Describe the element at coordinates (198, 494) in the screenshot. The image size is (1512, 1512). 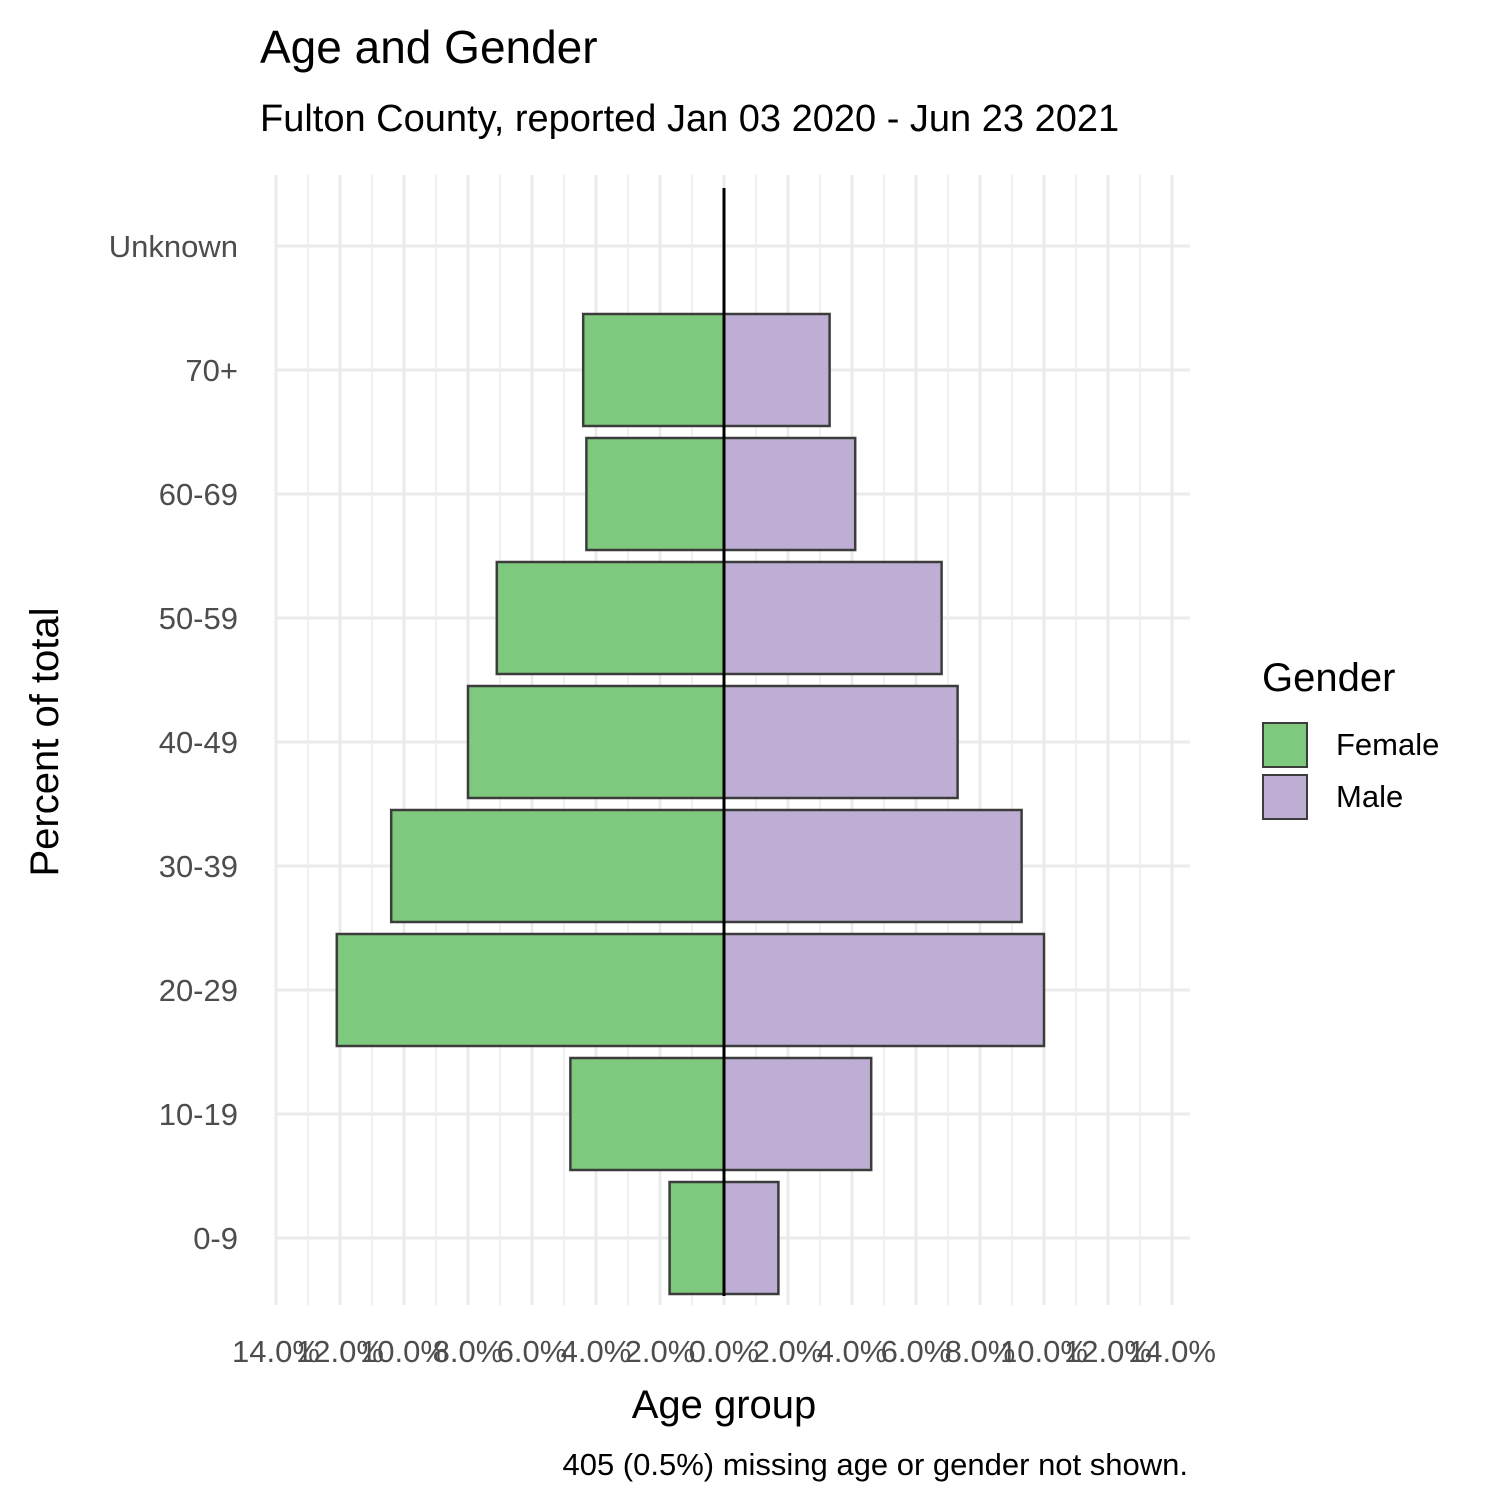
I see `y-tick-label: 60-69` at that location.